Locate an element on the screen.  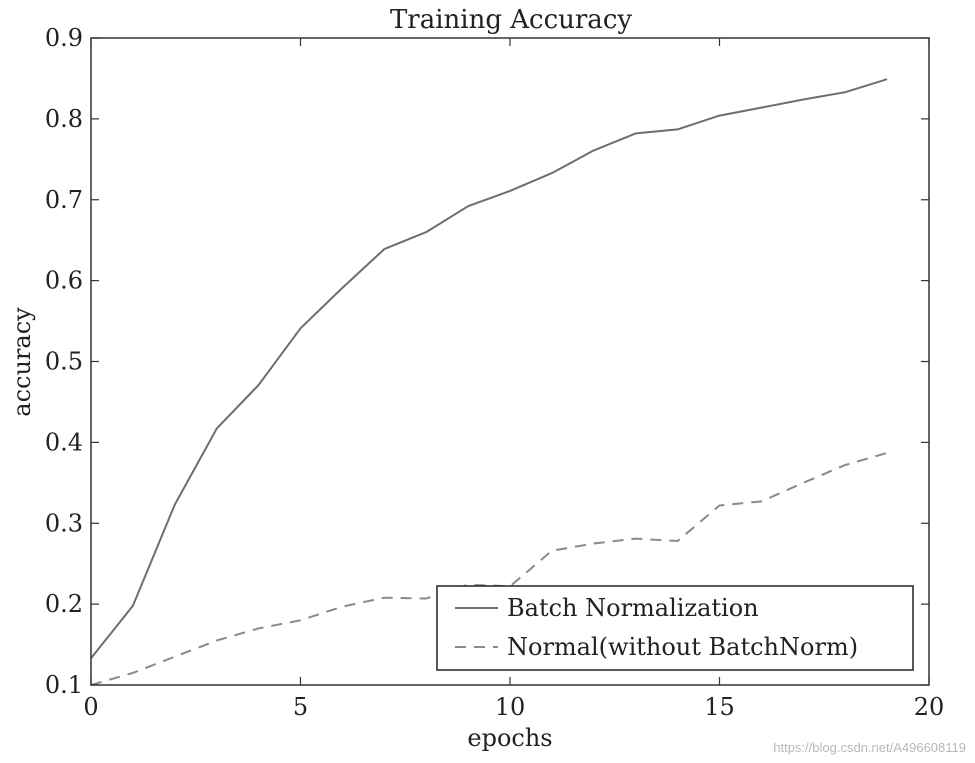
x-tick-label: 5 is located at coordinates (300, 707).